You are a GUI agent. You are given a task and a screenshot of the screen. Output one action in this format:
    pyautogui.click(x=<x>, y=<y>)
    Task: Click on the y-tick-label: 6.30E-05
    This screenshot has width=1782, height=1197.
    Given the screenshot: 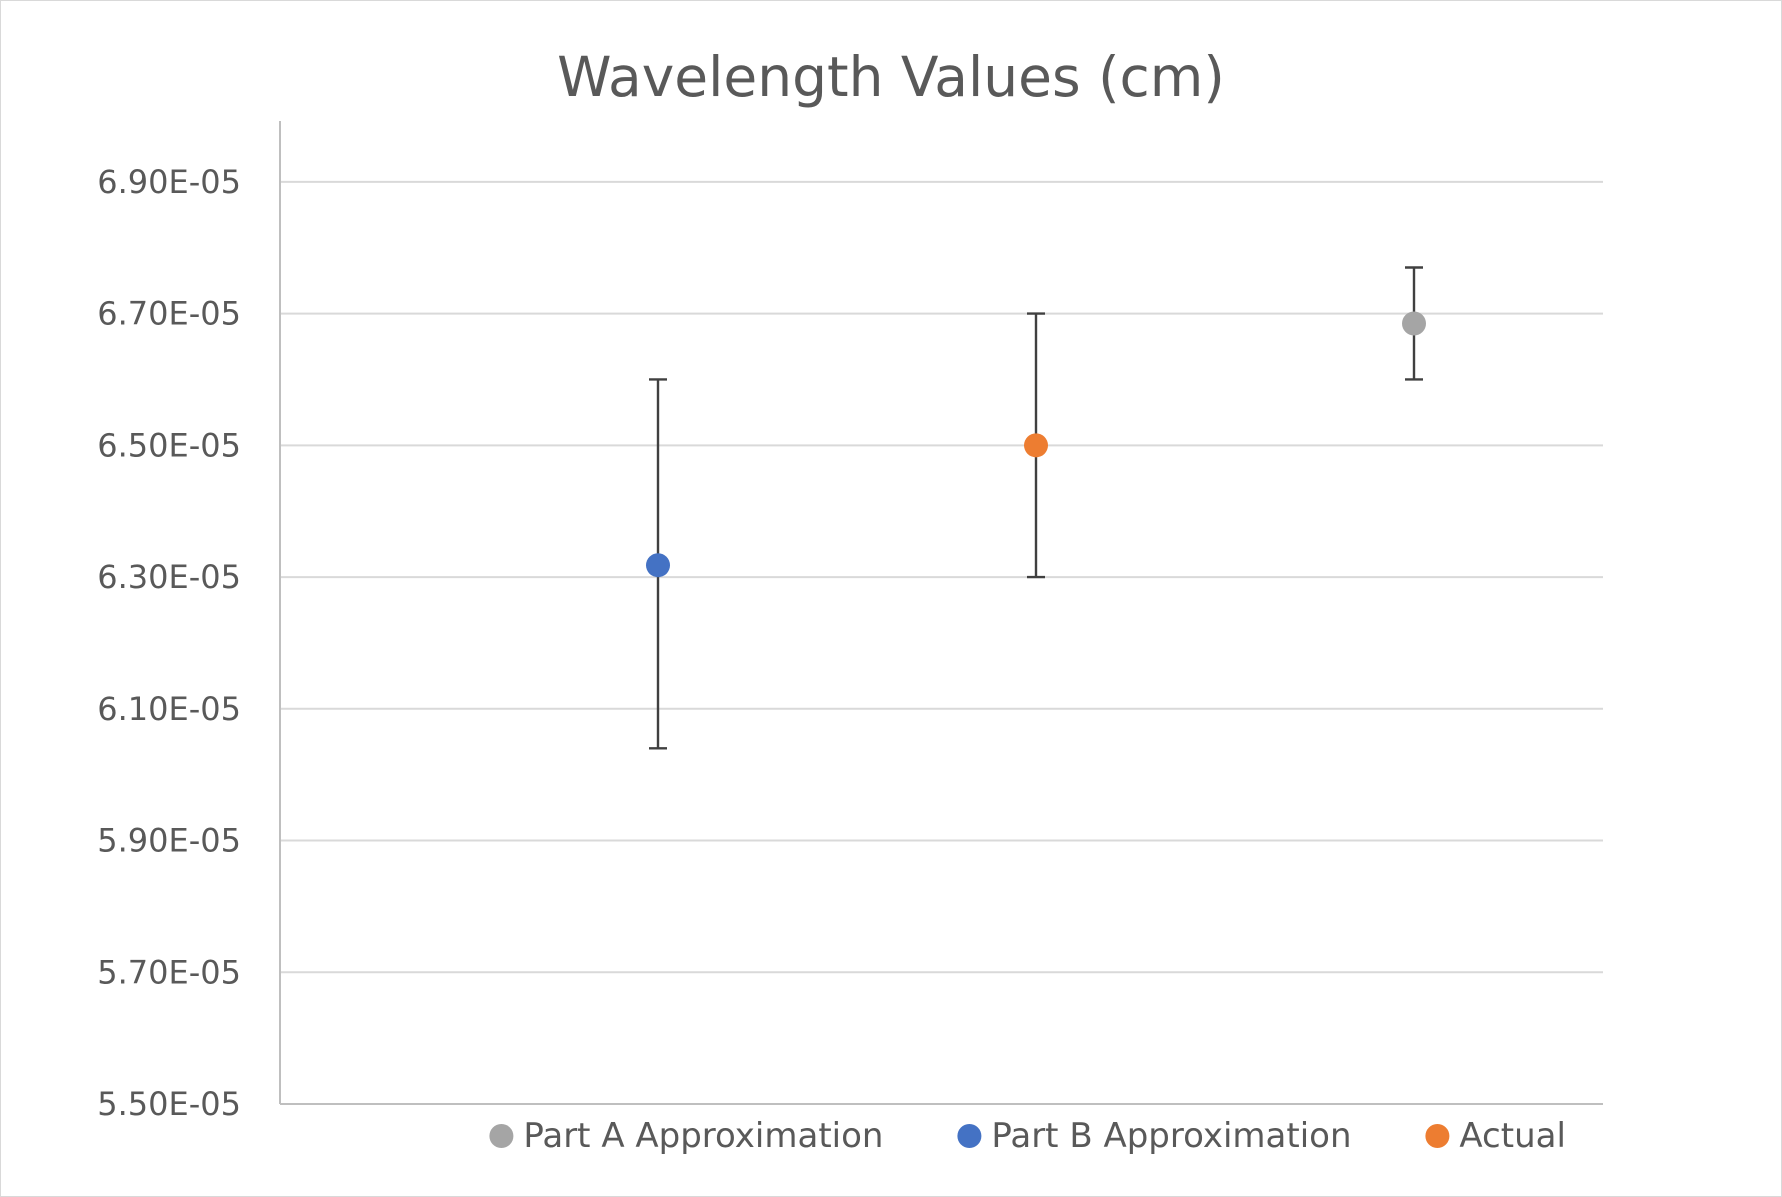 What is the action you would take?
    pyautogui.click(x=169, y=577)
    